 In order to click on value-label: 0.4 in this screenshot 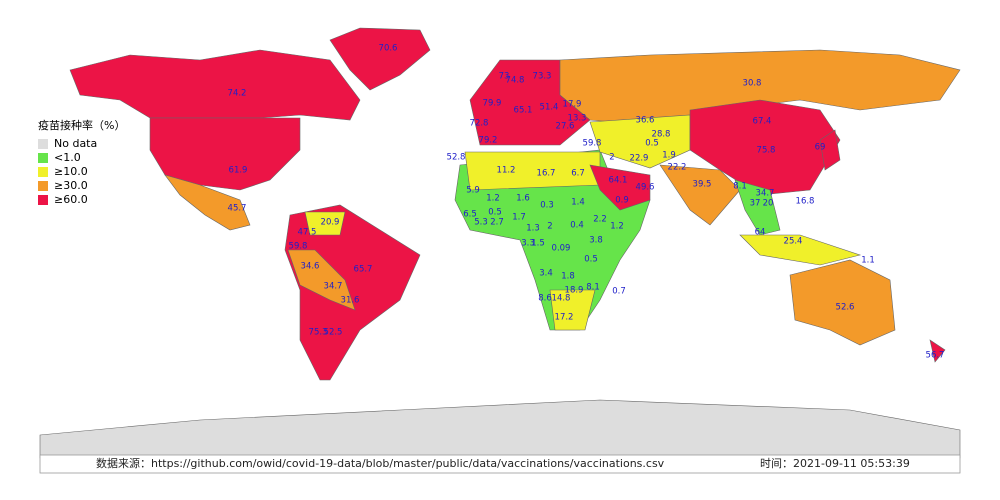, I will do `click(577, 226)`.